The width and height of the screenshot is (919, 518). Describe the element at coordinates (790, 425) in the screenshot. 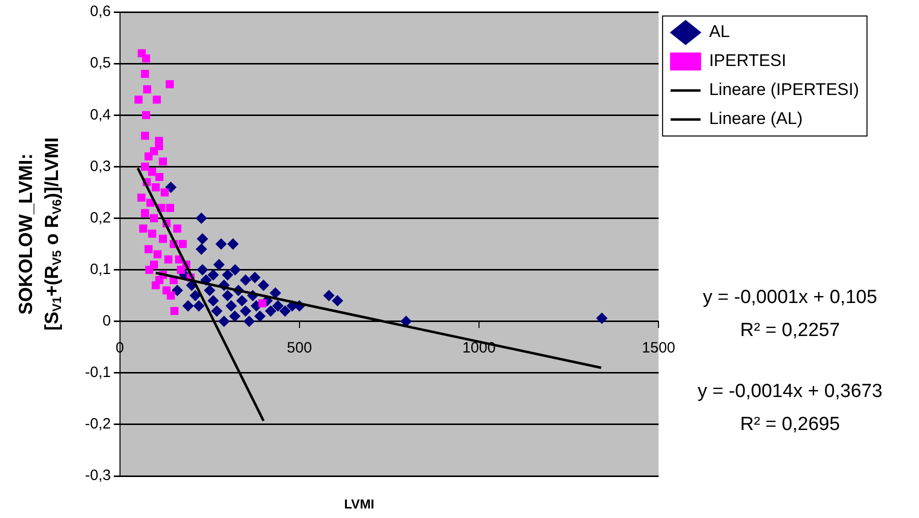

I see `text: R² = 0,2695` at that location.